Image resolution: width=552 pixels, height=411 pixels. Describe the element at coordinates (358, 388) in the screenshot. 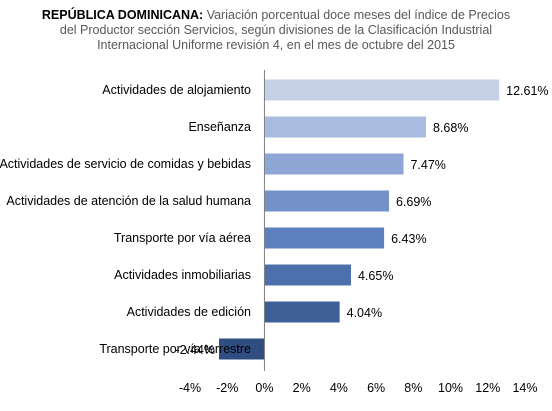

I see `x-axis-ticks: -4% -2% 0% 2% 4% 6% 8% 10% 12% 14%` at that location.